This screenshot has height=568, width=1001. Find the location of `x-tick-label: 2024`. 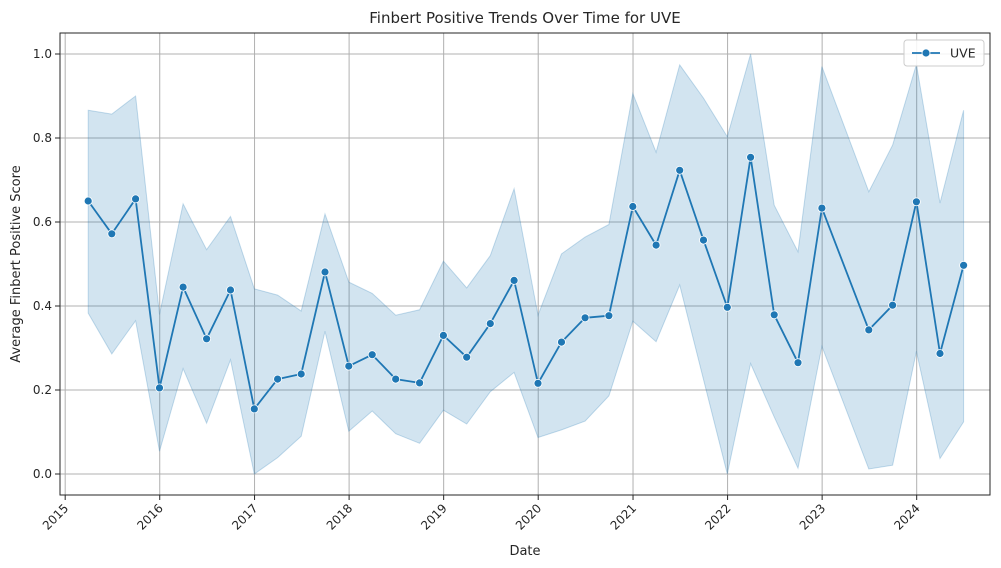

x-tick-label: 2024 is located at coordinates (906, 516).